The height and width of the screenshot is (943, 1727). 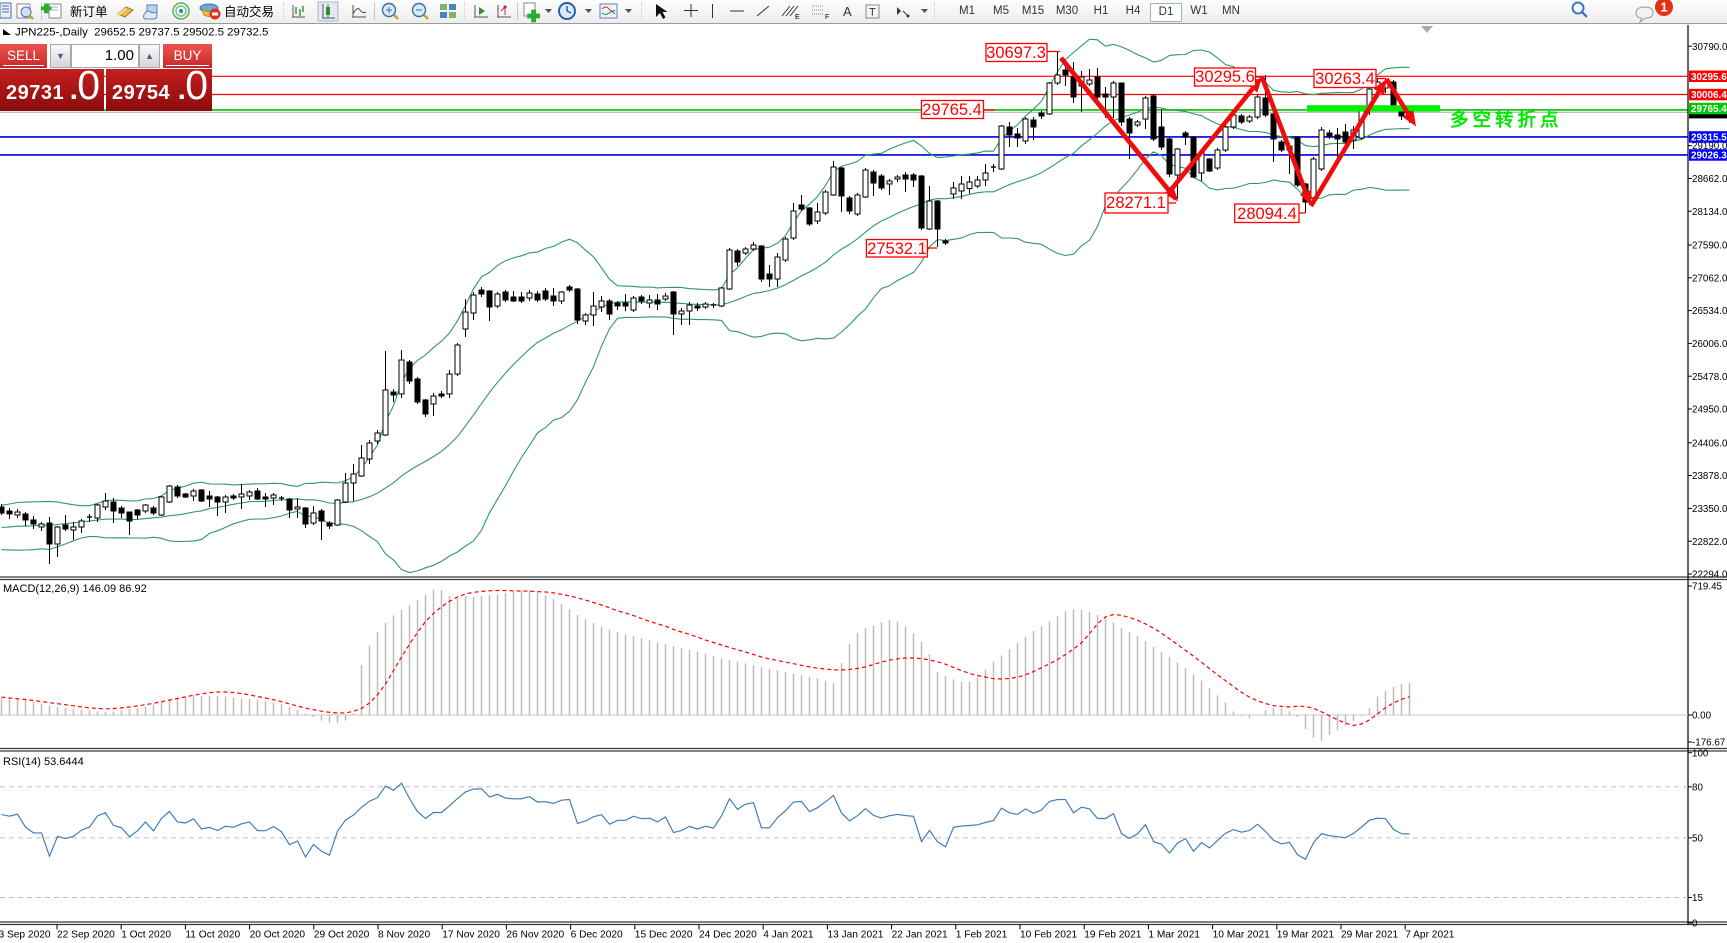 I want to click on svg-text: 29 Mar 2021, so click(x=1370, y=935).